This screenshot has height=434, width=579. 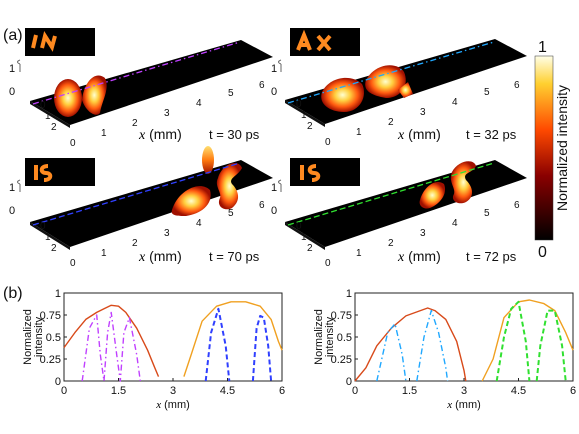 What do you see at coordinates (13, 293) in the screenshot?
I see `panel-b-label: (b)` at bounding box center [13, 293].